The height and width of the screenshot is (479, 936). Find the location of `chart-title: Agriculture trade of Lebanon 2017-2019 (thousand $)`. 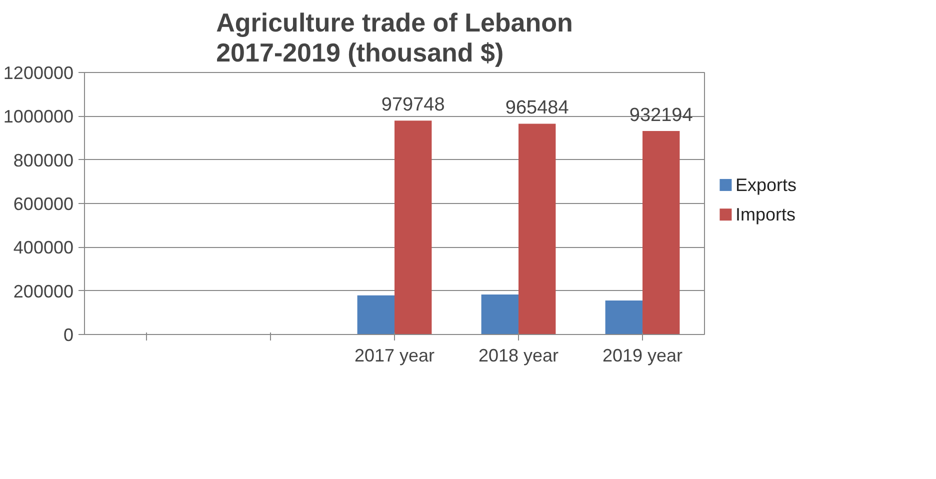

chart-title: Agriculture trade of Lebanon 2017-2019 (thousand $) is located at coordinates (394, 38).